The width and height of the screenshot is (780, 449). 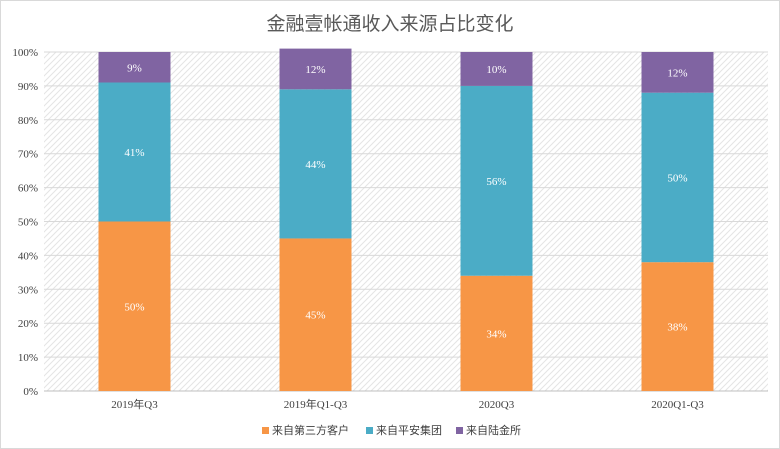 I want to click on y-tick-label: 70%, so click(x=28, y=155).